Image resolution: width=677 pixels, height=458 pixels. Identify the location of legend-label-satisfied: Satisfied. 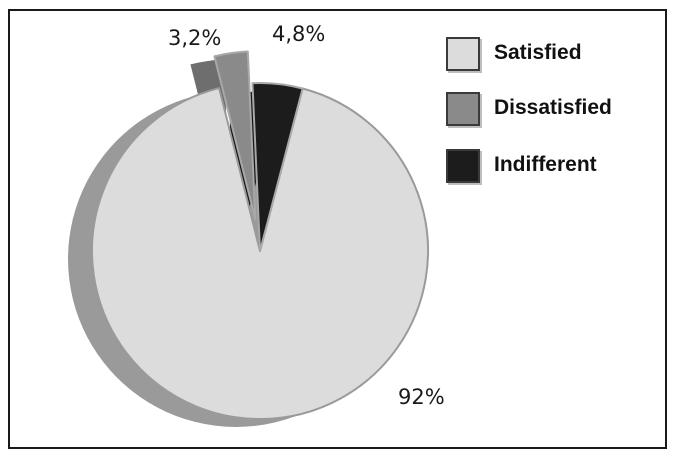
(538, 52).